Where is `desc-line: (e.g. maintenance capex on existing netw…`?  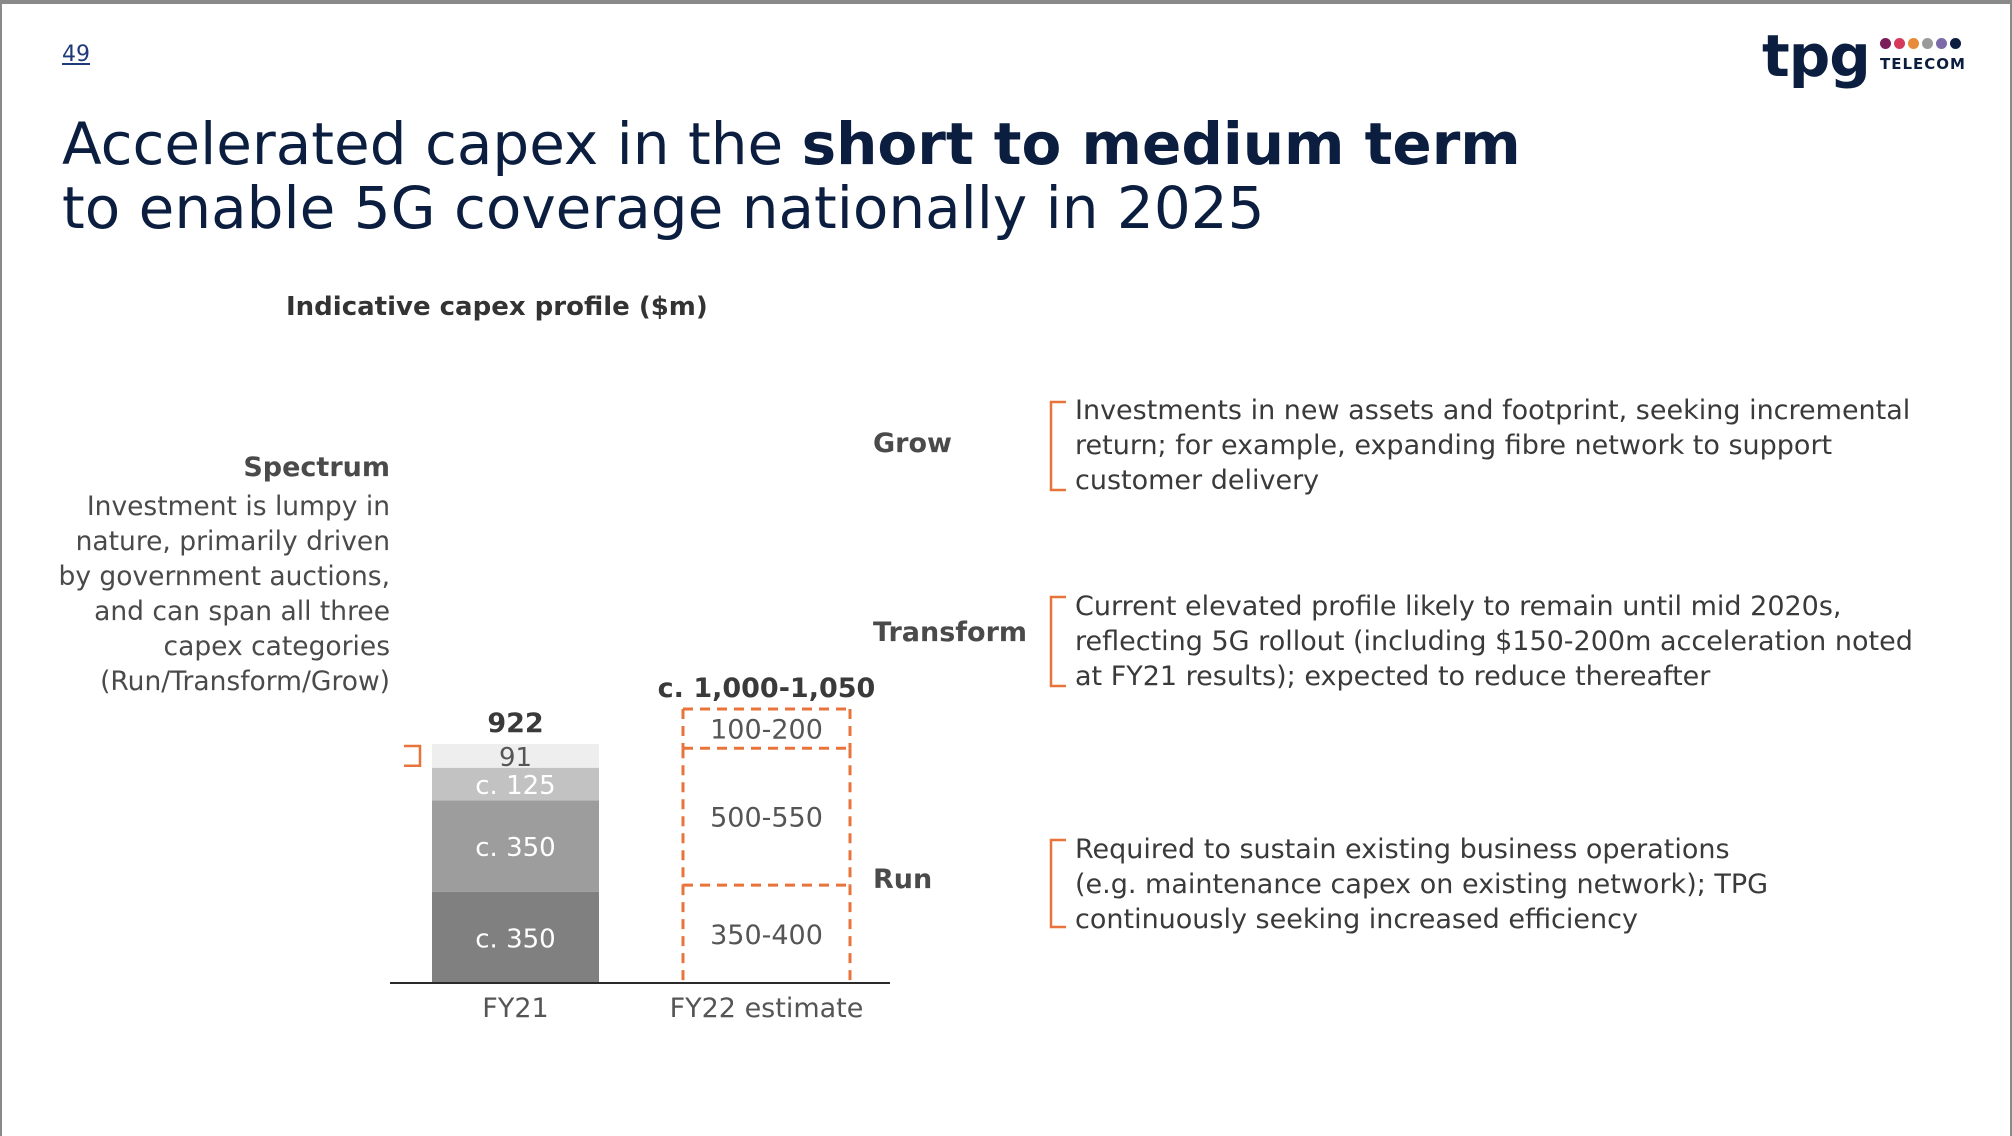 desc-line: (e.g. maintenance capex on existing netw… is located at coordinates (1422, 884).